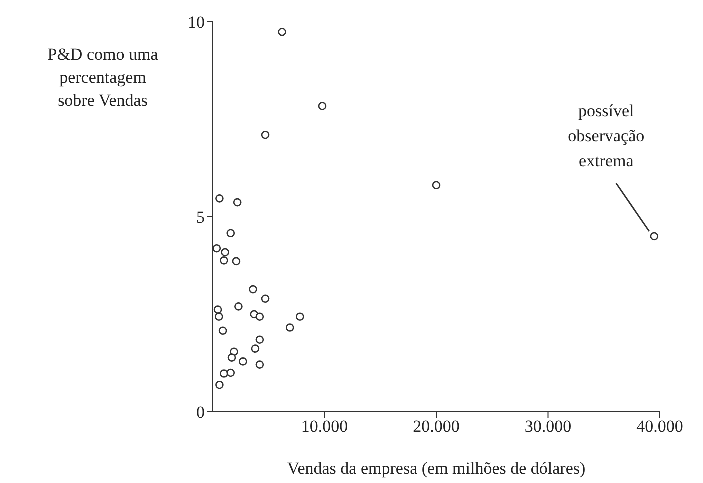 This screenshot has width=703, height=483. What do you see at coordinates (200, 218) in the screenshot?
I see `y-tick-label: 5` at bounding box center [200, 218].